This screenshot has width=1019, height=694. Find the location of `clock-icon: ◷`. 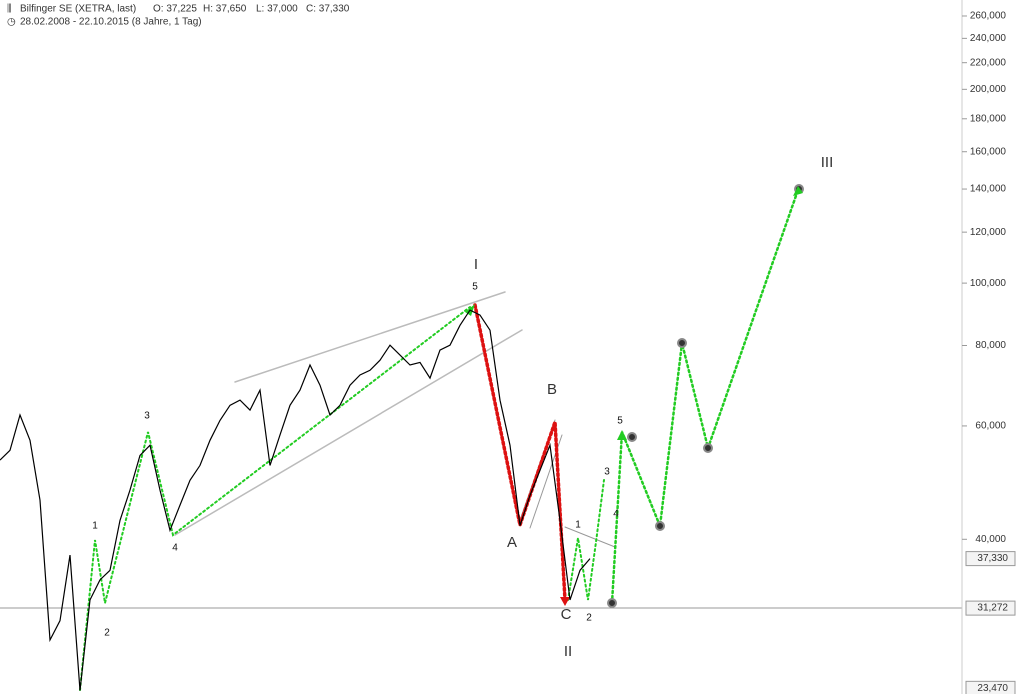

clock-icon: ◷ is located at coordinates (11, 22).